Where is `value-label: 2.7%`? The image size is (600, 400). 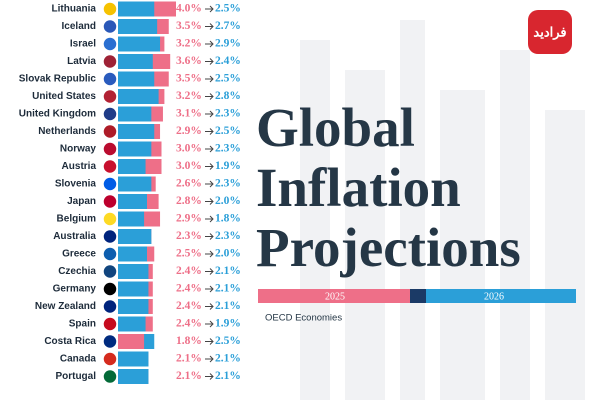 value-label: 2.7% is located at coordinates (228, 26).